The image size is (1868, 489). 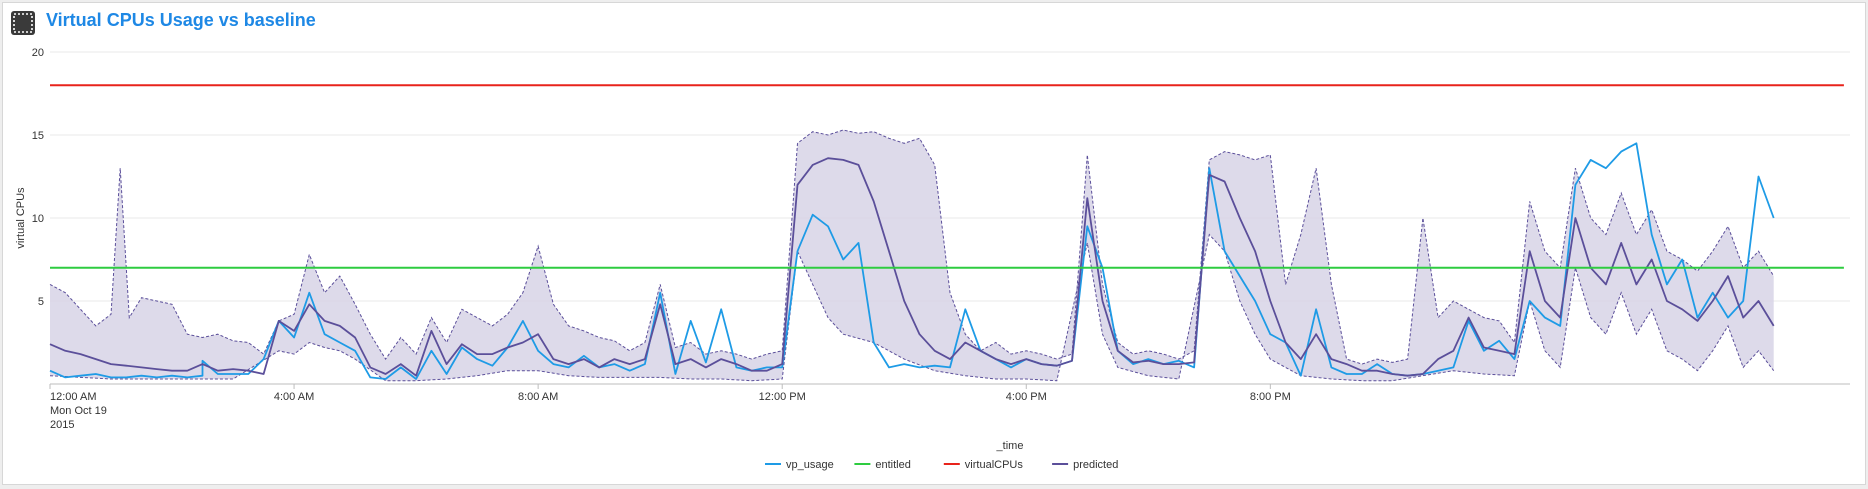 What do you see at coordinates (38, 136) in the screenshot?
I see `y-tick-label: 15` at bounding box center [38, 136].